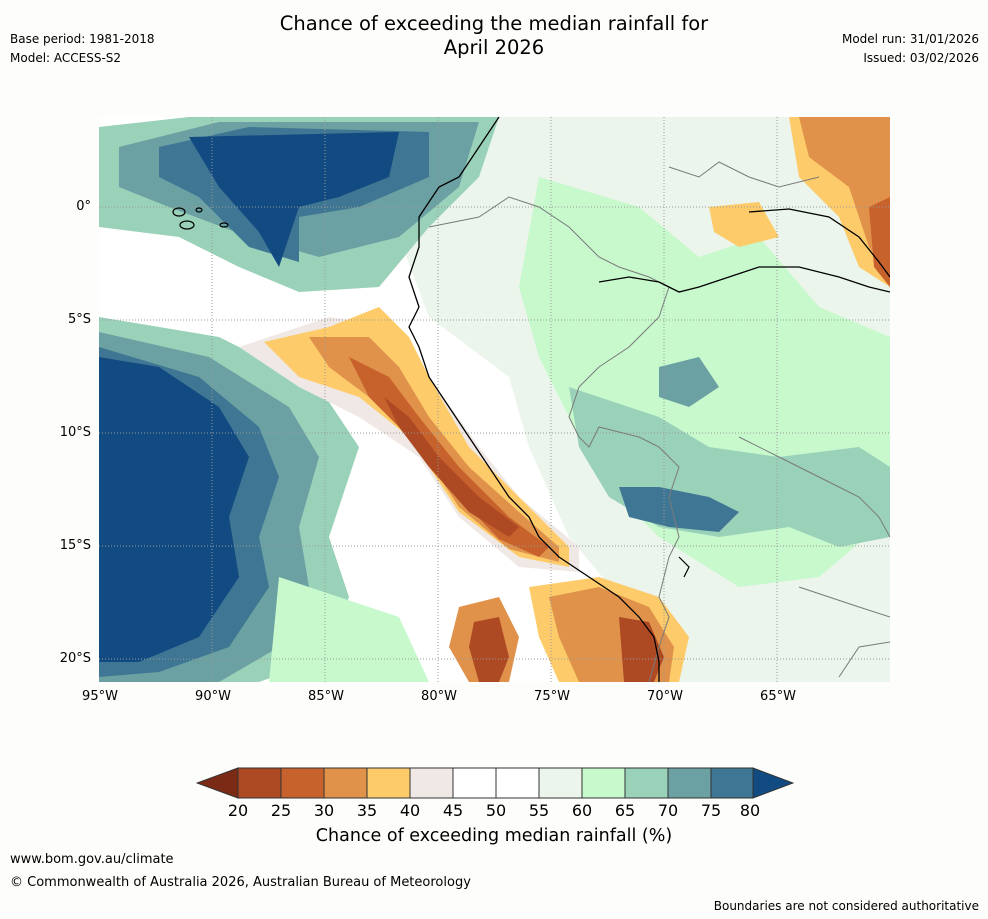 The height and width of the screenshot is (919, 988). Describe the element at coordinates (814, 487) in the screenshot. I see `border-bolivia-brazil` at that location.